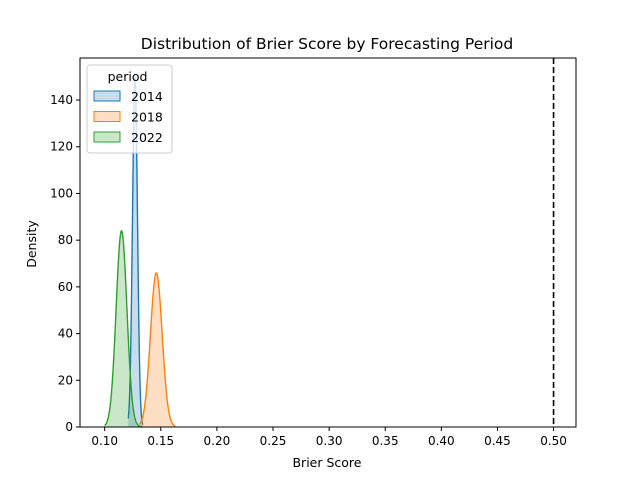 Image resolution: width=640 pixels, height=480 pixels. What do you see at coordinates (65, 240) in the screenshot?
I see `y-tick-label: 80` at bounding box center [65, 240].